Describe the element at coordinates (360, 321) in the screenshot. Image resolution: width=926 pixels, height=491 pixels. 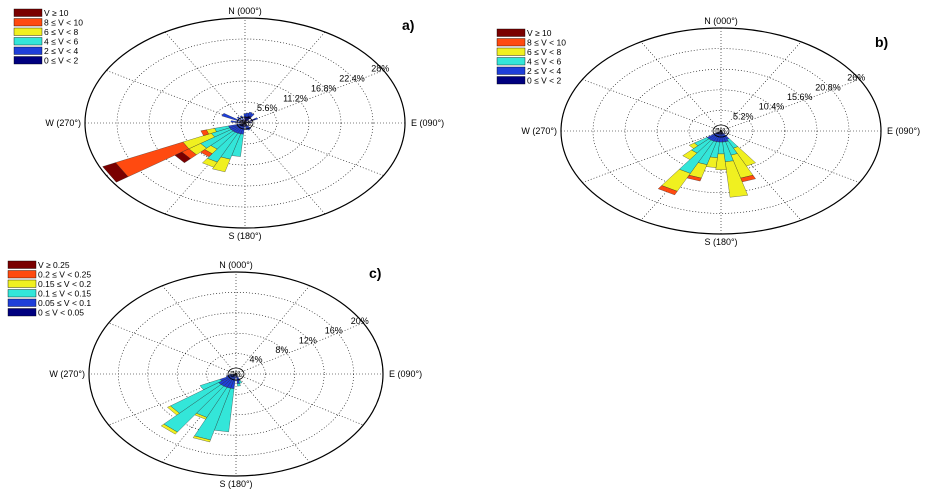
I see `ring-label-4: 20%` at that location.